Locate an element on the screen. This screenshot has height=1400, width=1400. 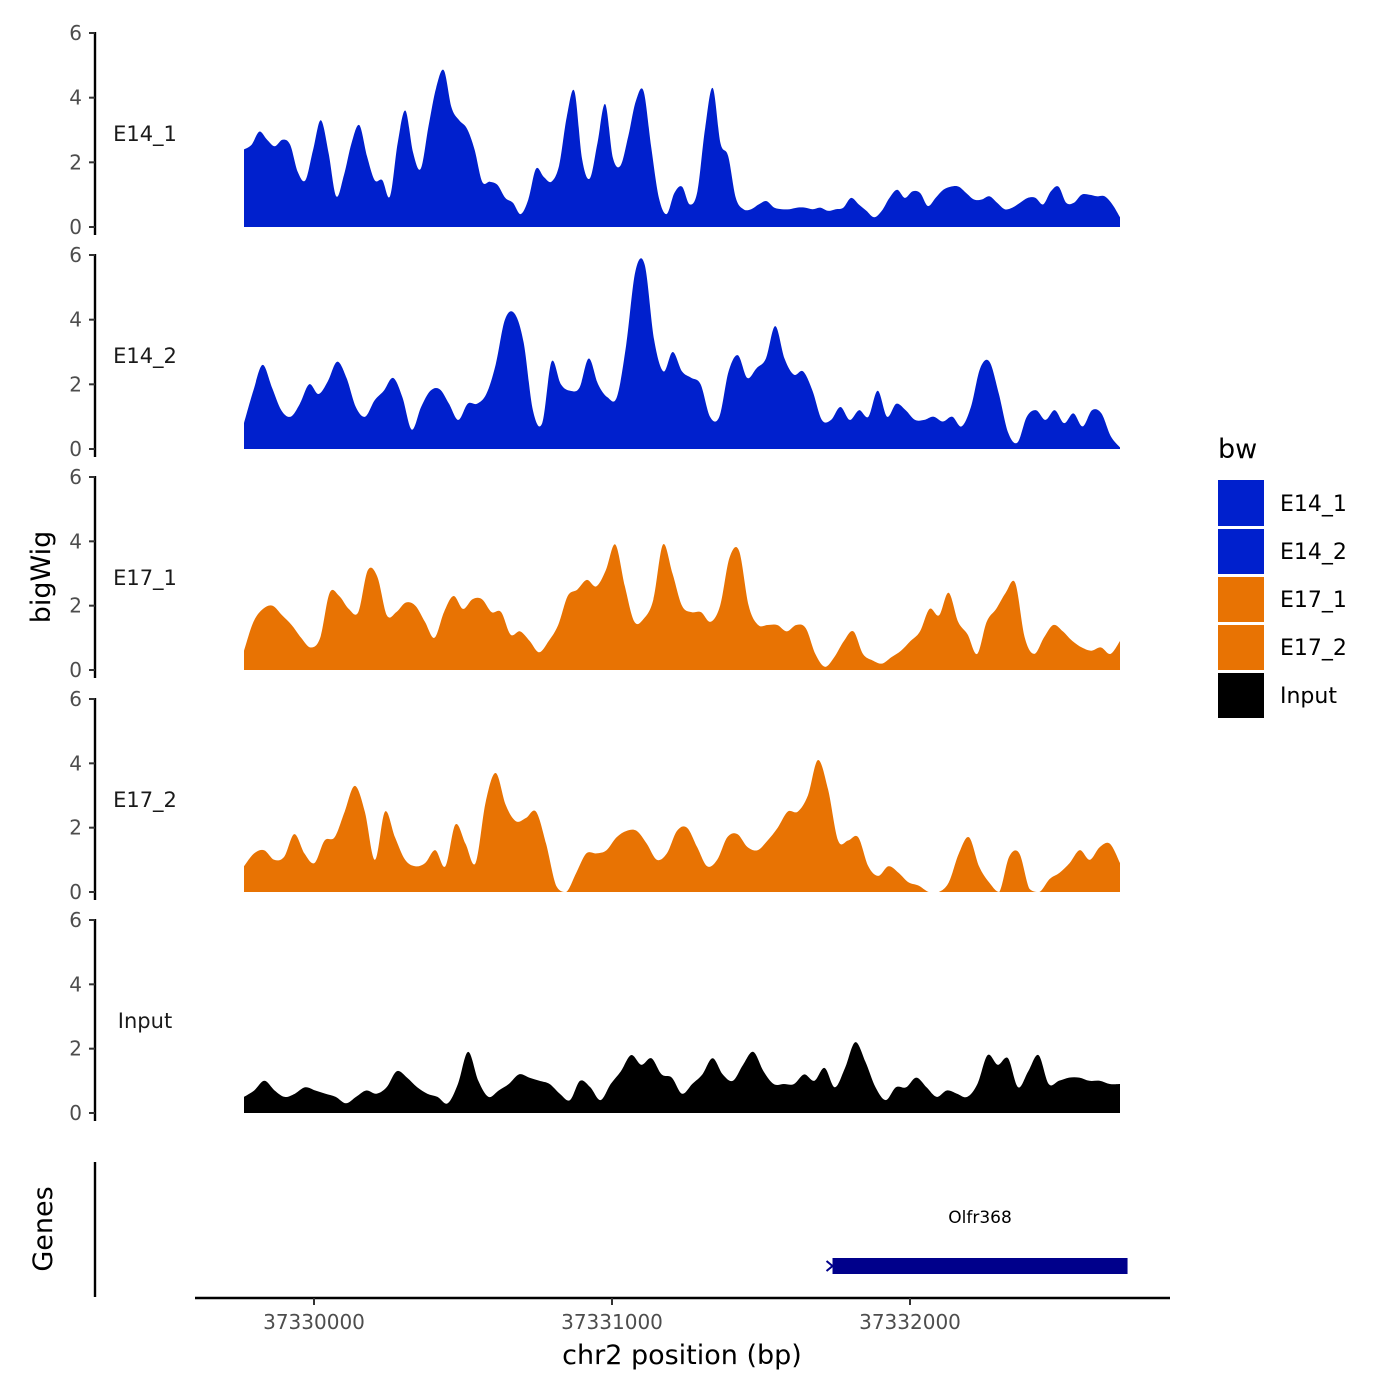
genes-panel: Genes Olfr368 is located at coordinates (578, 1229).